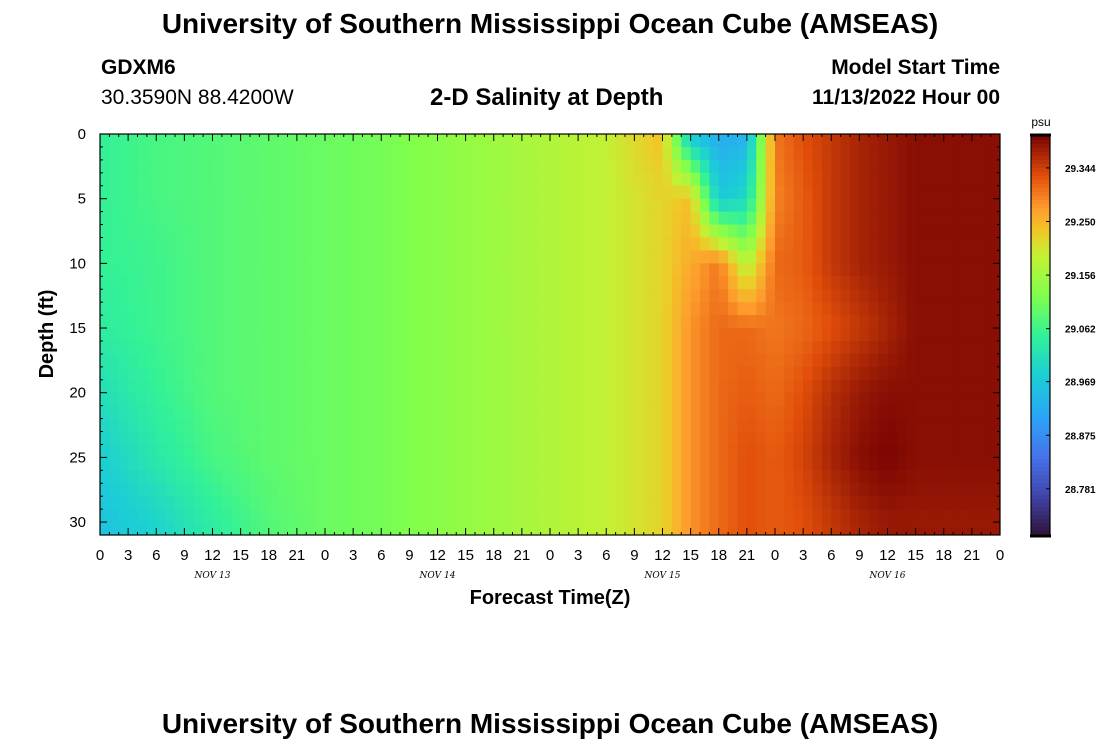 The image size is (1100, 750). Describe the element at coordinates (77, 328) in the screenshot. I see `y-tick-label: 15` at that location.